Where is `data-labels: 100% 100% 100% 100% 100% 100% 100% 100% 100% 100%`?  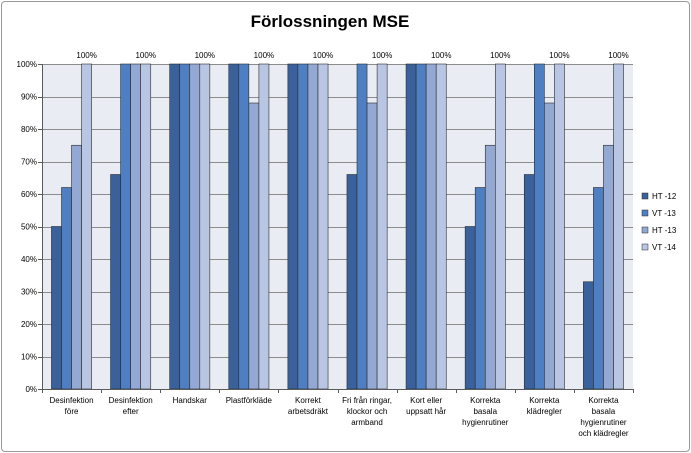
data-labels: 100% 100% 100% 100% 100% 100% 100% 100% 100% 100% is located at coordinates (352, 55).